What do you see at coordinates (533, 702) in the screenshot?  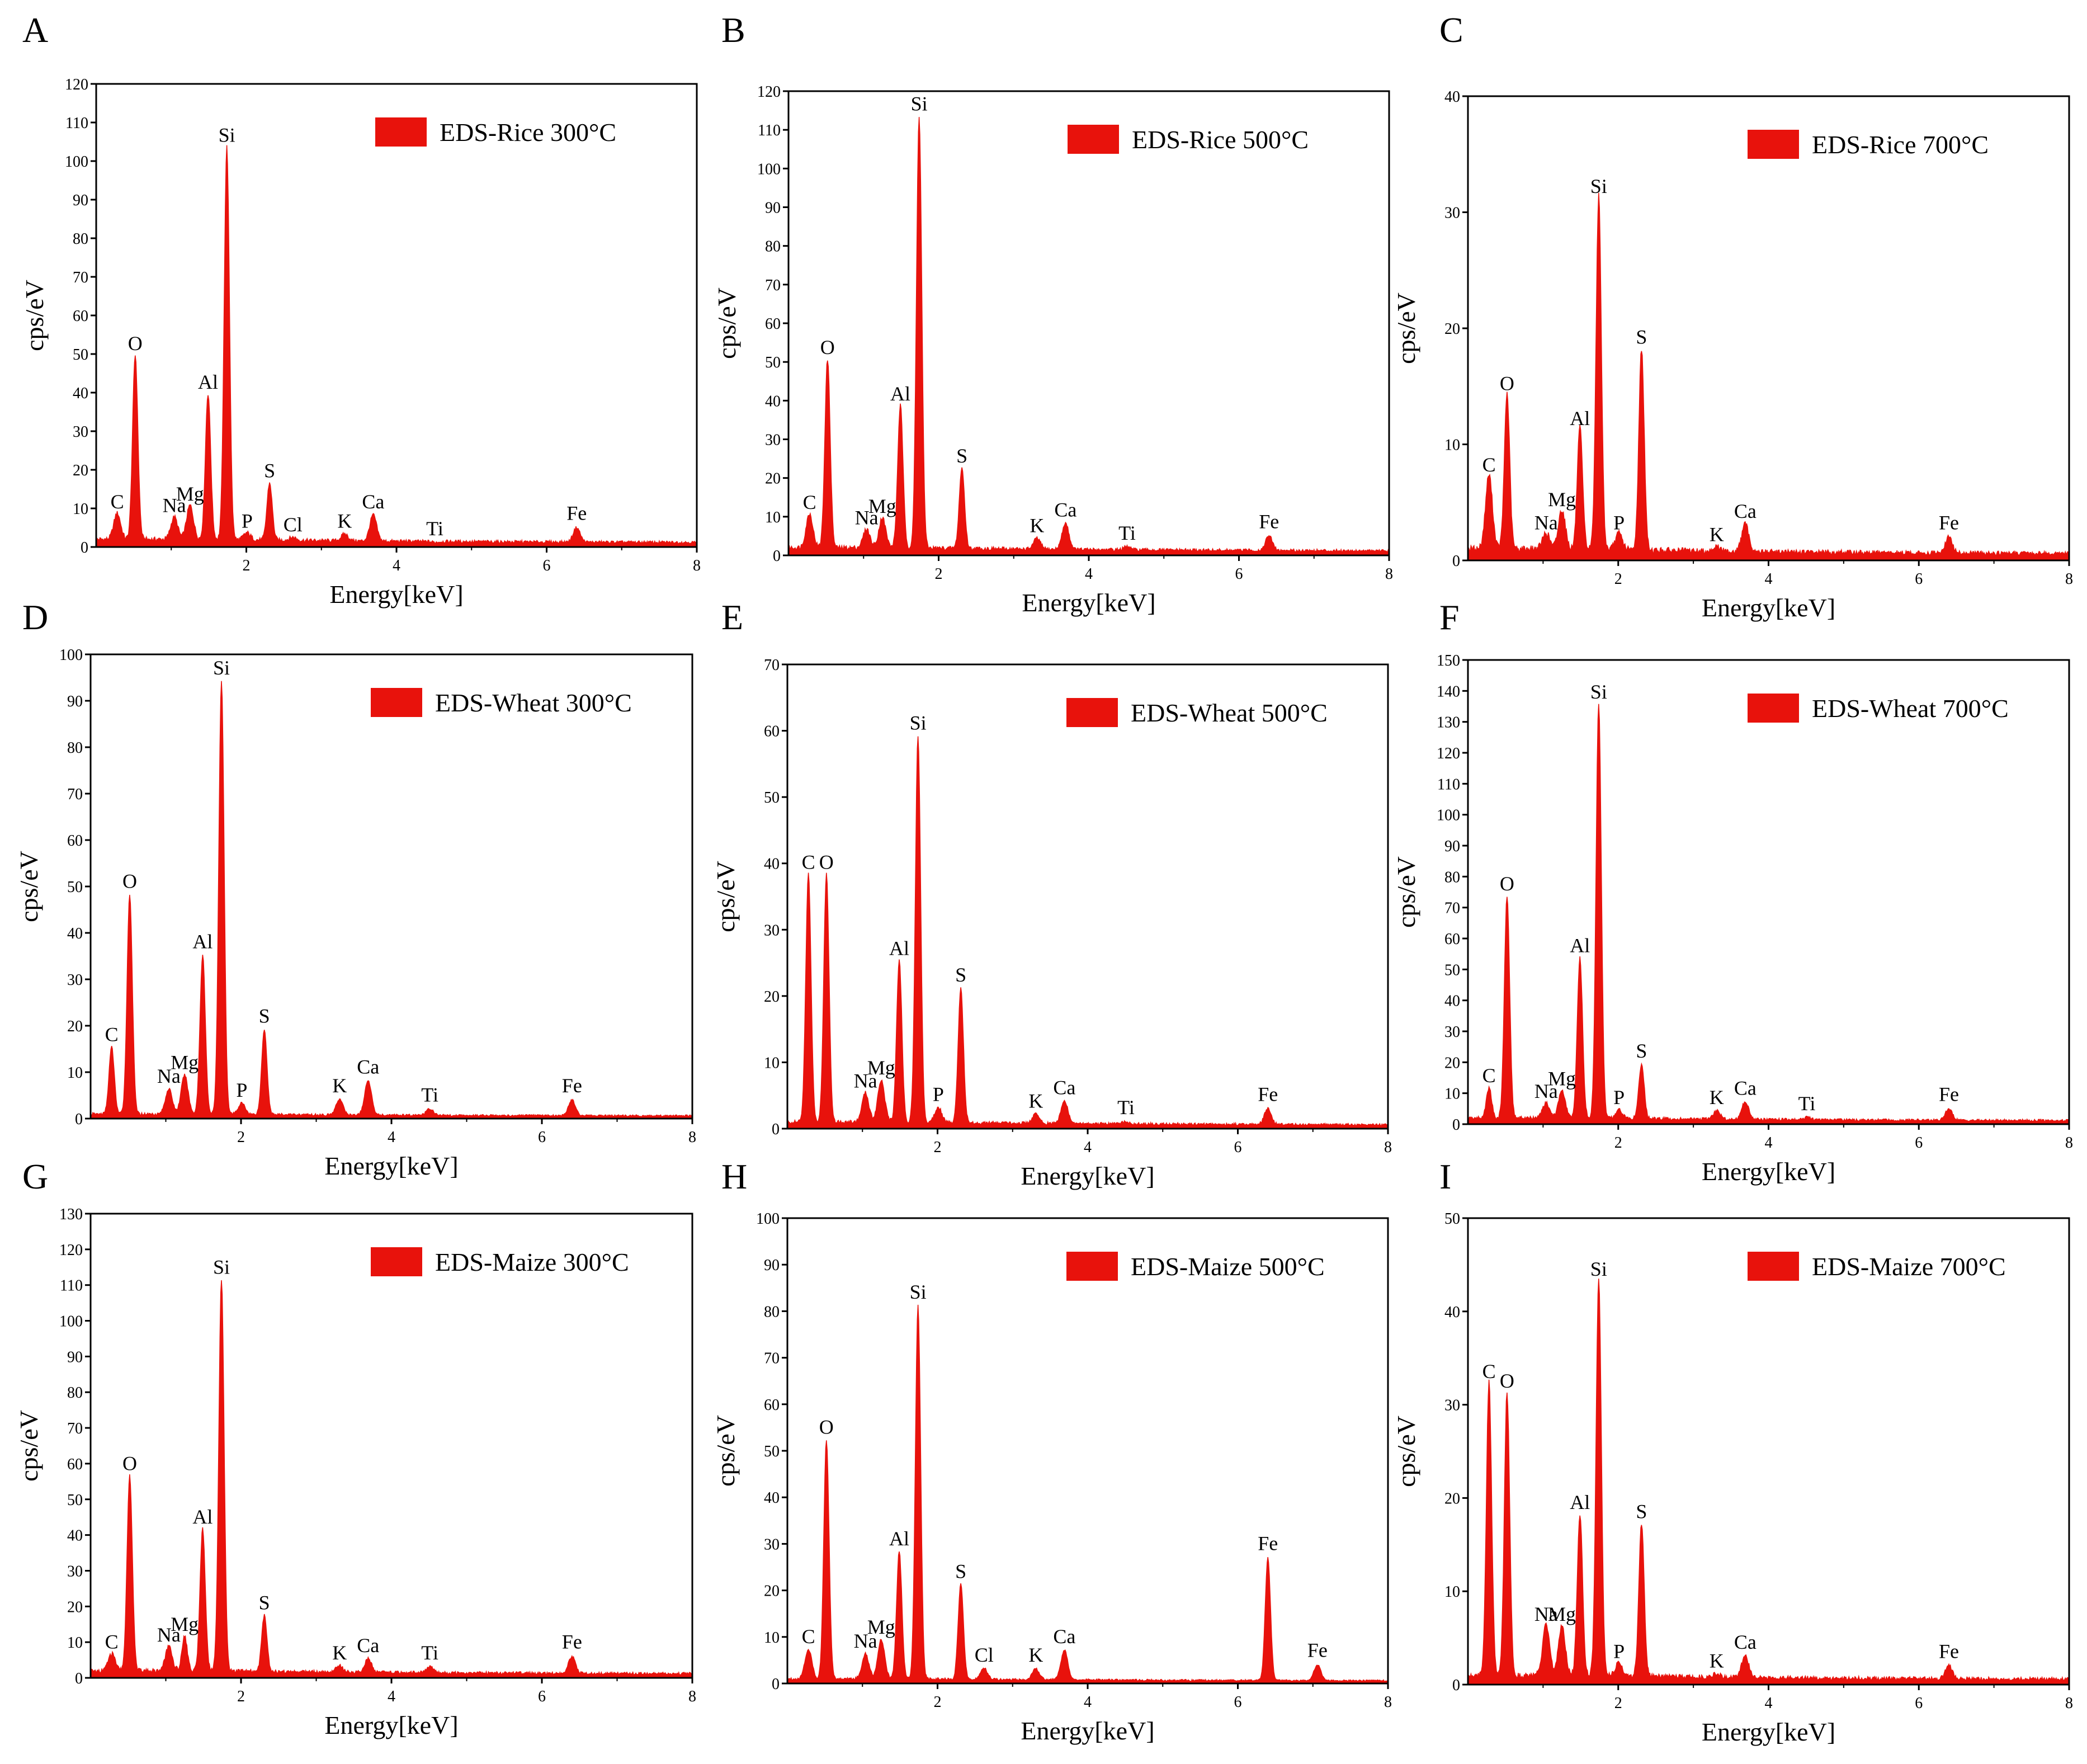 I see `legend-label: EDS-Wheat 300°C` at bounding box center [533, 702].